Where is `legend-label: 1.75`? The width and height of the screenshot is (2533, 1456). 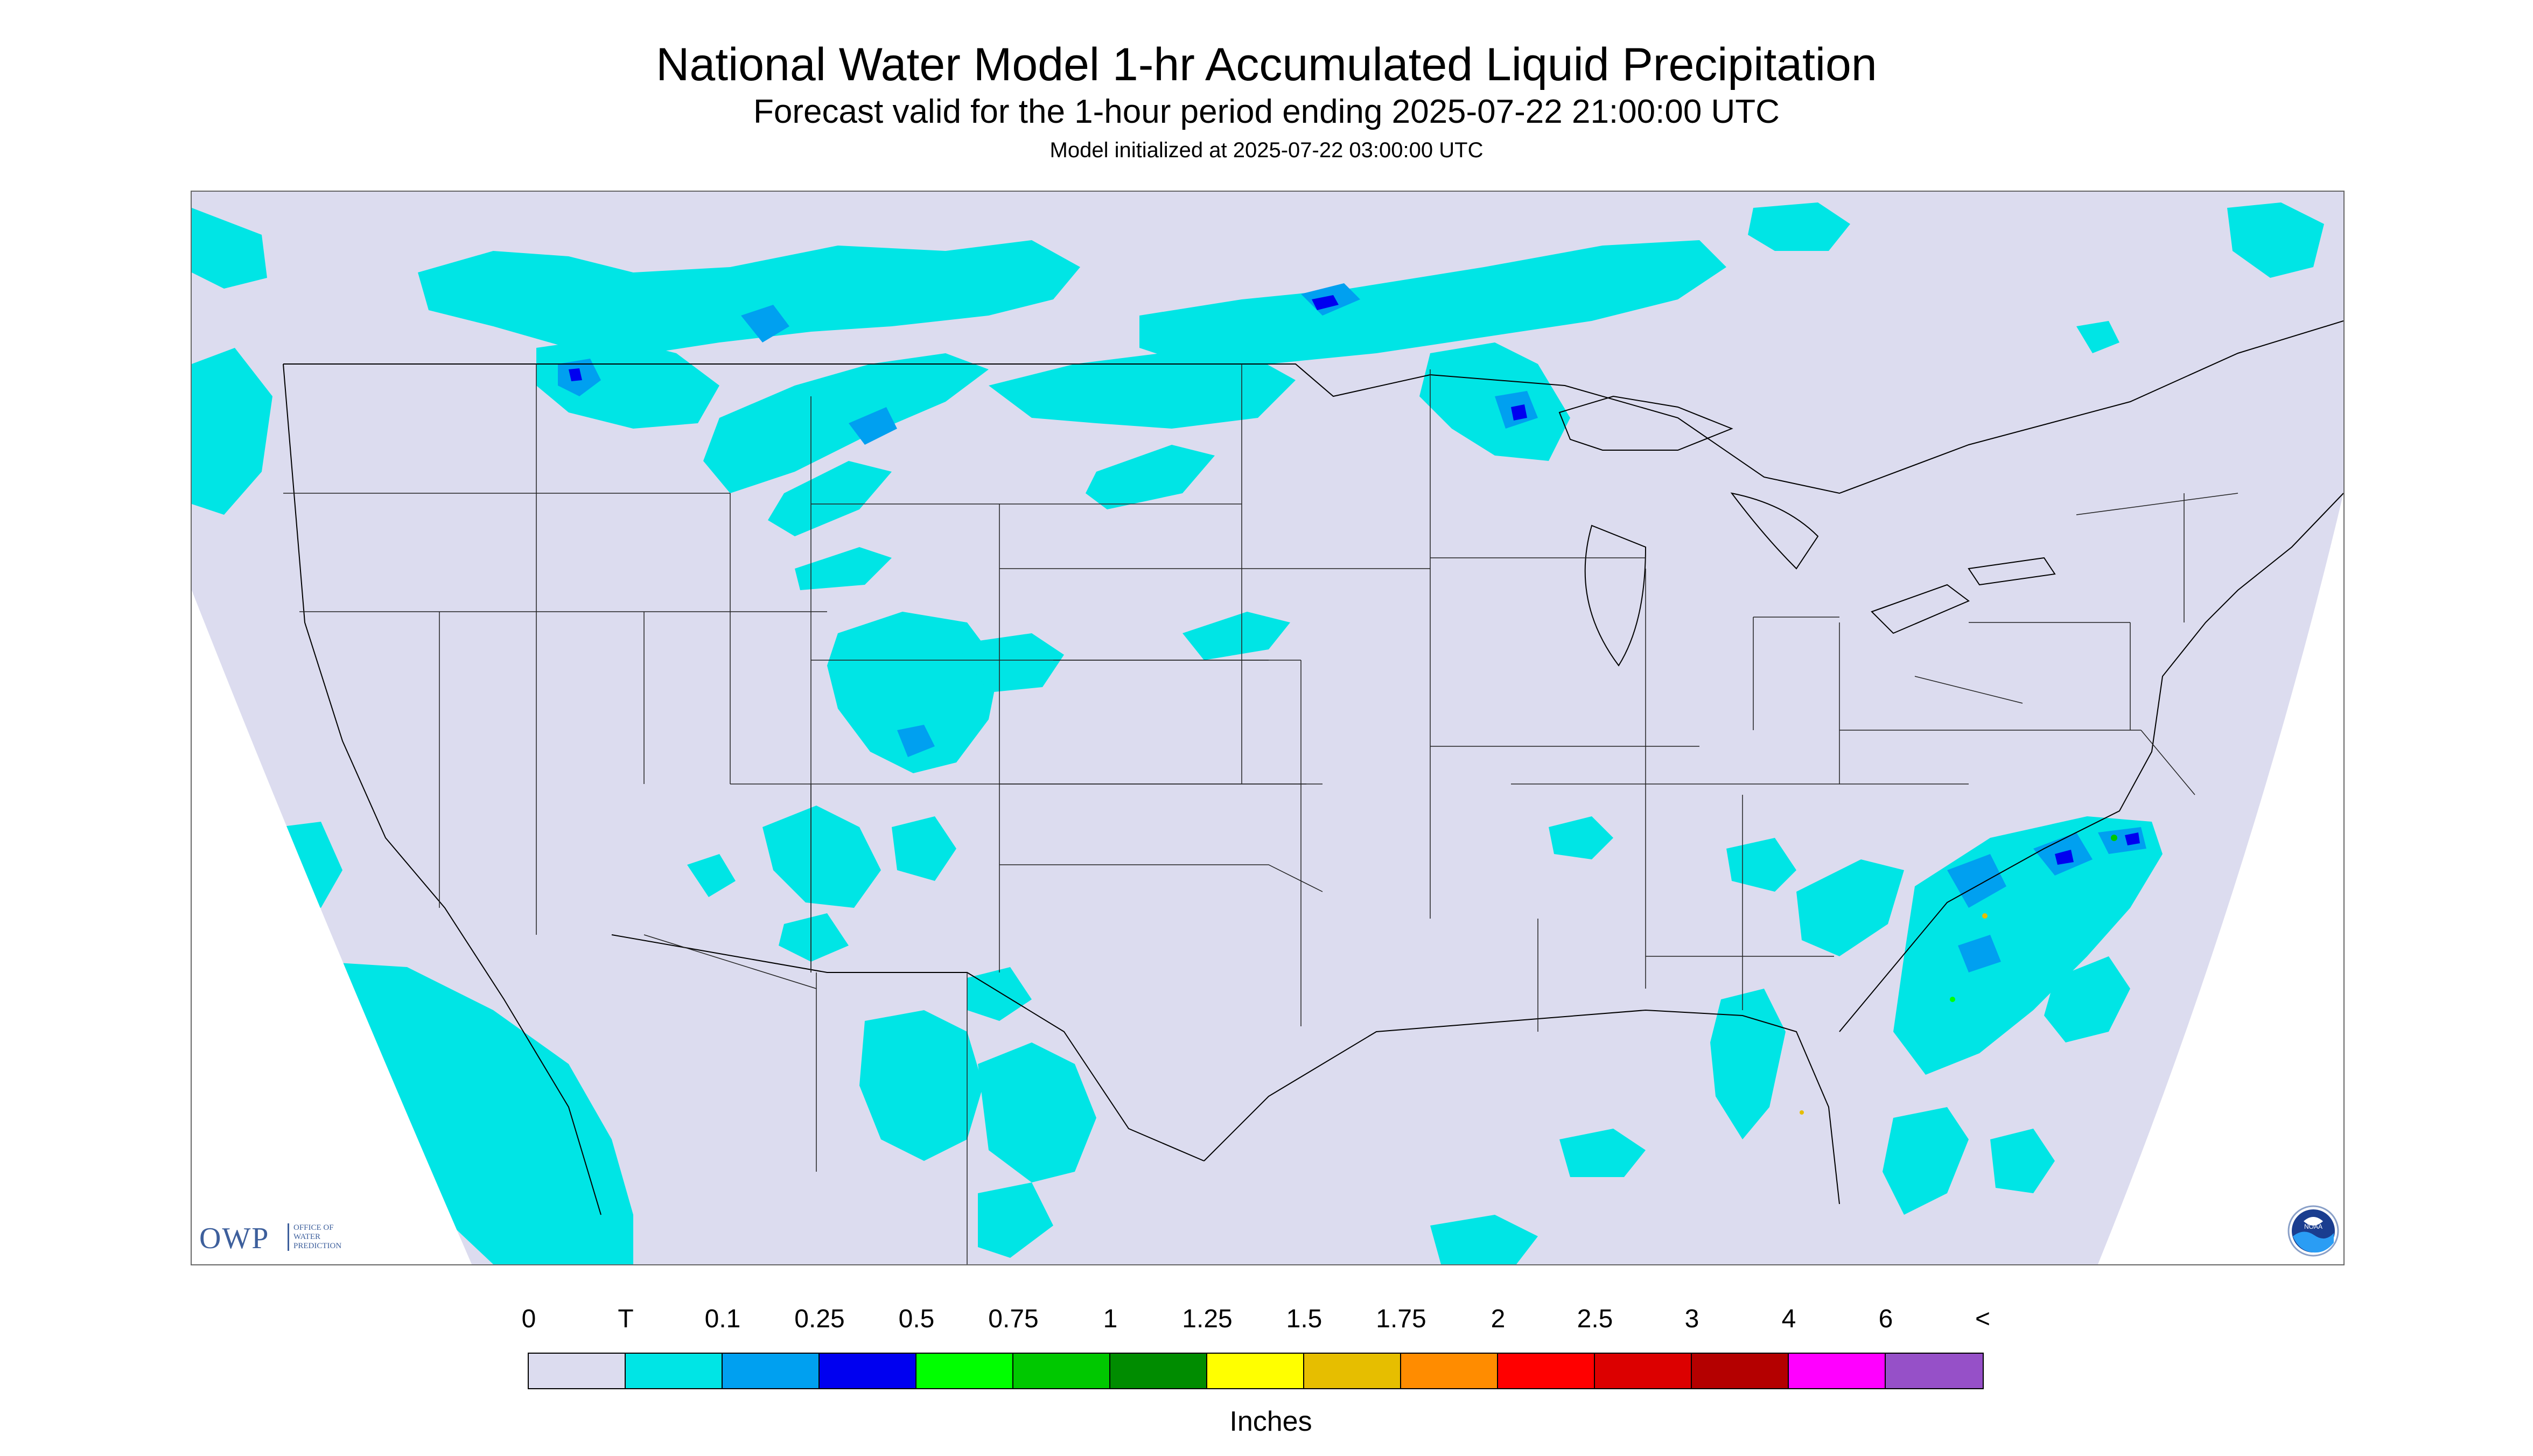
legend-label: 1.75 is located at coordinates (1401, 1319).